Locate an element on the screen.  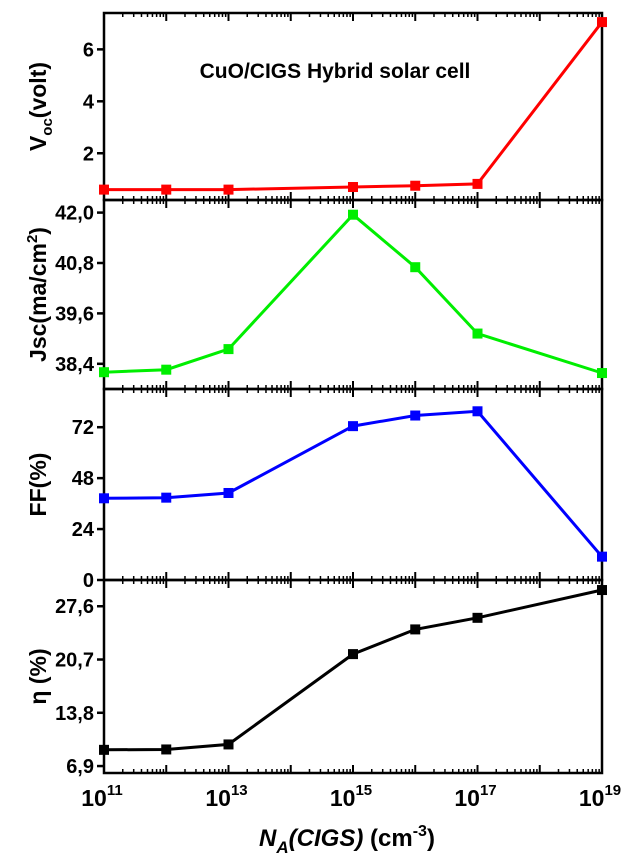
series-line is located at coordinates (353, 483).